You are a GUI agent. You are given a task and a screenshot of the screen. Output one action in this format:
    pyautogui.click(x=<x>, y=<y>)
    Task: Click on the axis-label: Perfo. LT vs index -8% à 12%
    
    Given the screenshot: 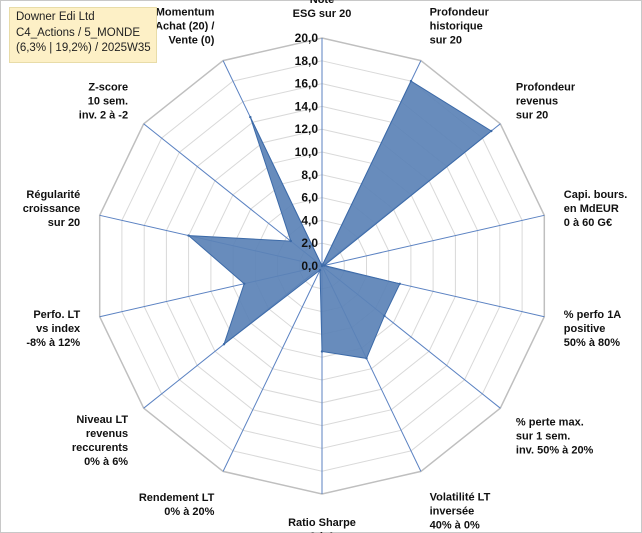 What is the action you would take?
    pyautogui.click(x=53, y=329)
    